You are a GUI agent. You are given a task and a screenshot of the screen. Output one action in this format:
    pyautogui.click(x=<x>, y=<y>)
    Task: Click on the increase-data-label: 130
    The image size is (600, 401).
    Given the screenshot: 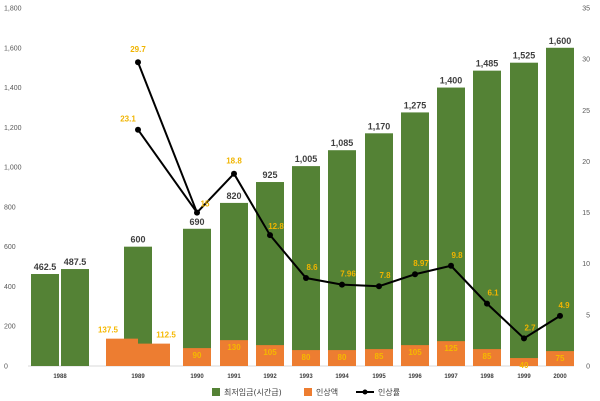 What is the action you would take?
    pyautogui.click(x=234, y=347)
    